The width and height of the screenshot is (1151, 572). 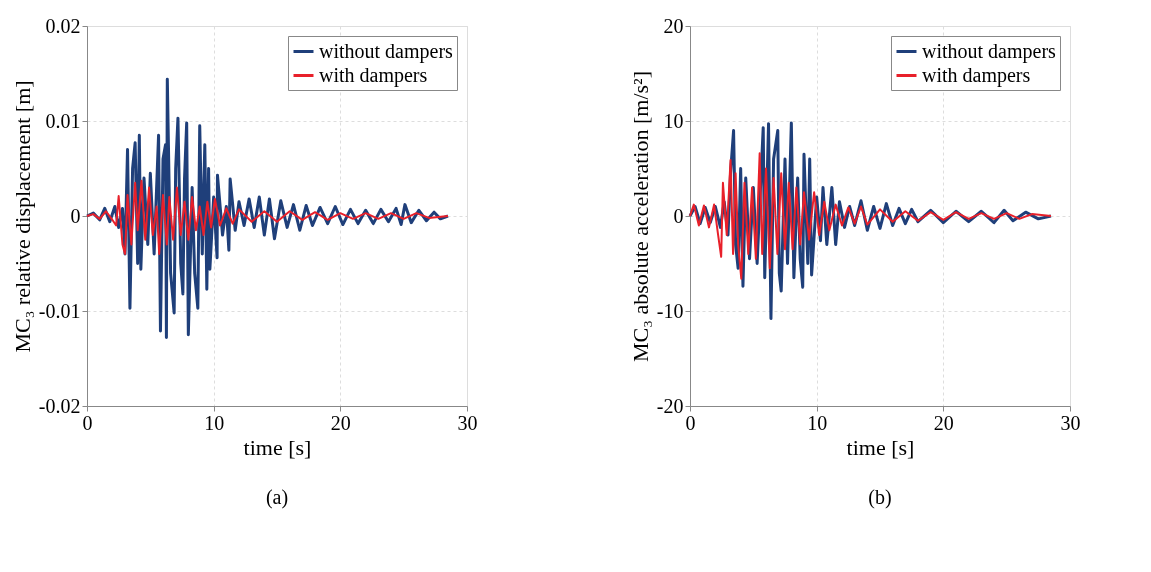 I want to click on y-tick-label: -20, so click(x=670, y=405).